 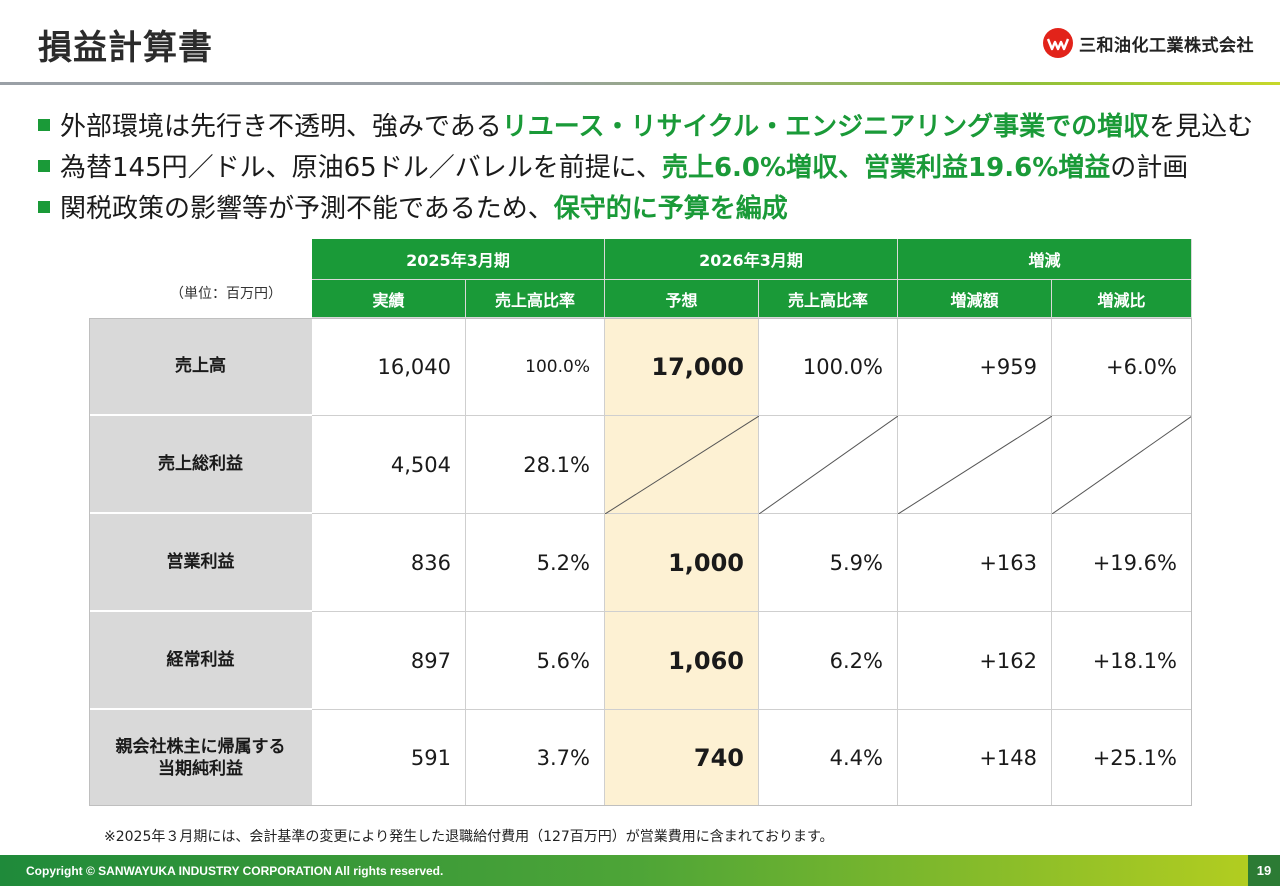 I want to click on bullet-text: の計画, so click(x=1149, y=168).